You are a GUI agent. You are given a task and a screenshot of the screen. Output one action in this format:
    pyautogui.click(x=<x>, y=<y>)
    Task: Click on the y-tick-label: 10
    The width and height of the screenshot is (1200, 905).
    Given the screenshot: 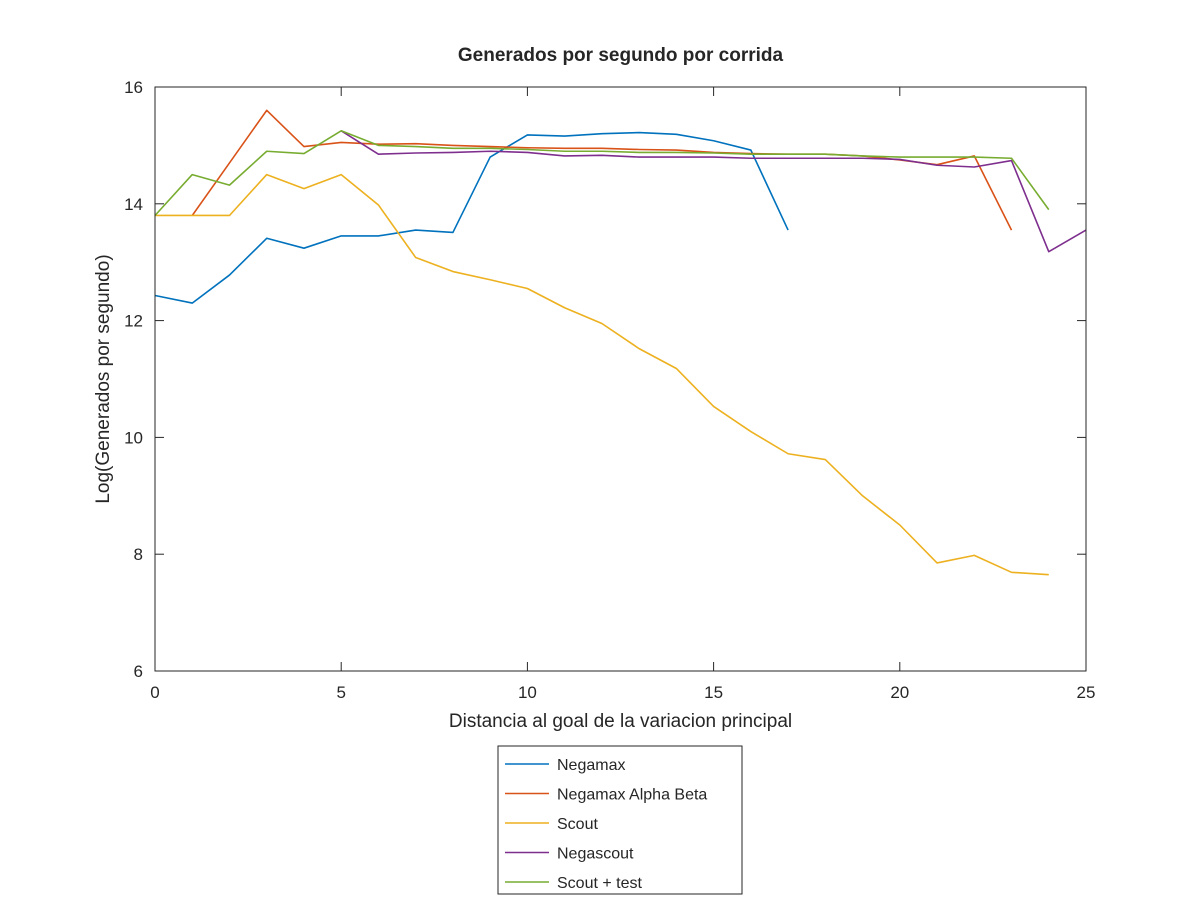 What is the action you would take?
    pyautogui.click(x=133, y=437)
    